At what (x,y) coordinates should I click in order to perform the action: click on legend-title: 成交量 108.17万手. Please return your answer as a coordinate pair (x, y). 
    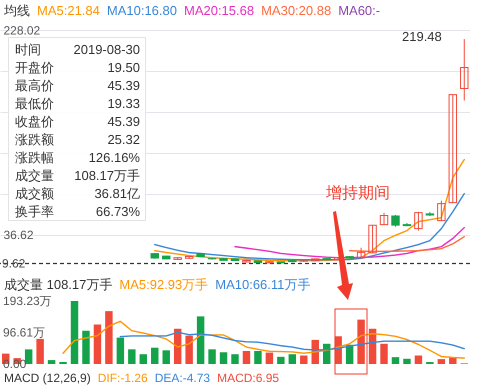
    Looking at the image, I should click on (58, 284).